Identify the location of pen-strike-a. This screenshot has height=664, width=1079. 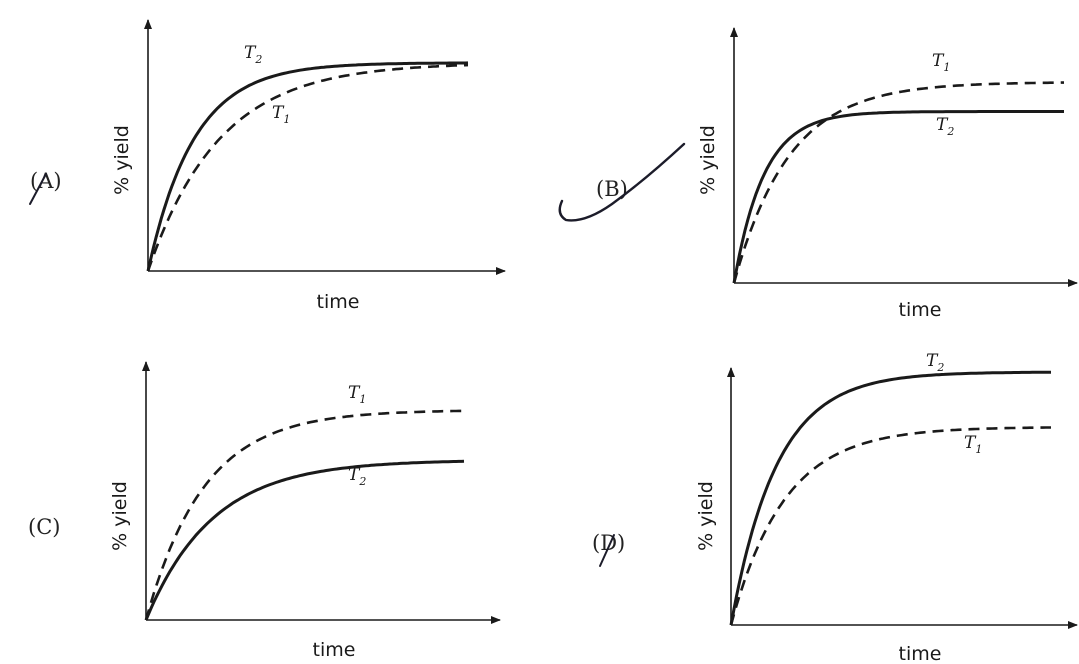
(38, 189).